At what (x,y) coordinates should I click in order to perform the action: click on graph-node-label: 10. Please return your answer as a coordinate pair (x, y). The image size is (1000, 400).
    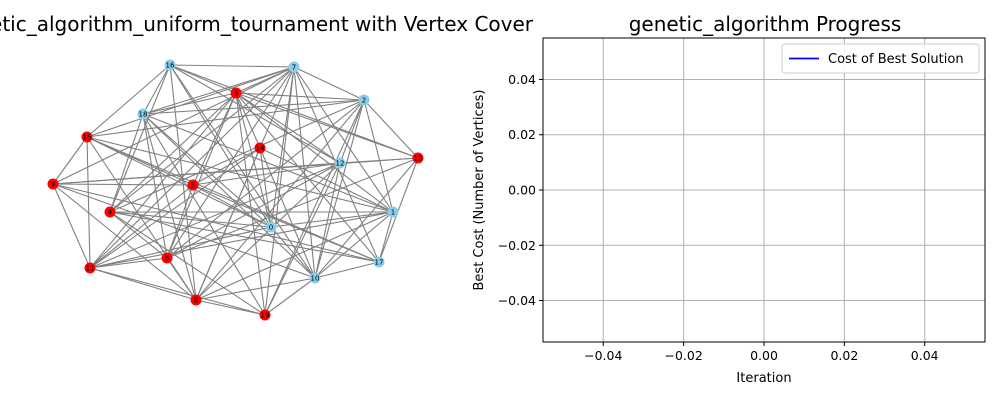
    Looking at the image, I should click on (315, 279).